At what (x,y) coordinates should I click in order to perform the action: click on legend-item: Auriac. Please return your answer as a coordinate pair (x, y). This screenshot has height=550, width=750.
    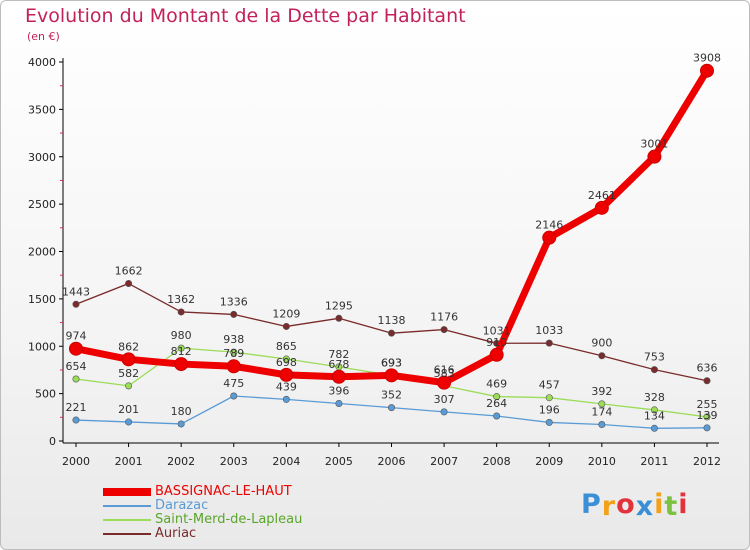
    Looking at the image, I should click on (202, 534).